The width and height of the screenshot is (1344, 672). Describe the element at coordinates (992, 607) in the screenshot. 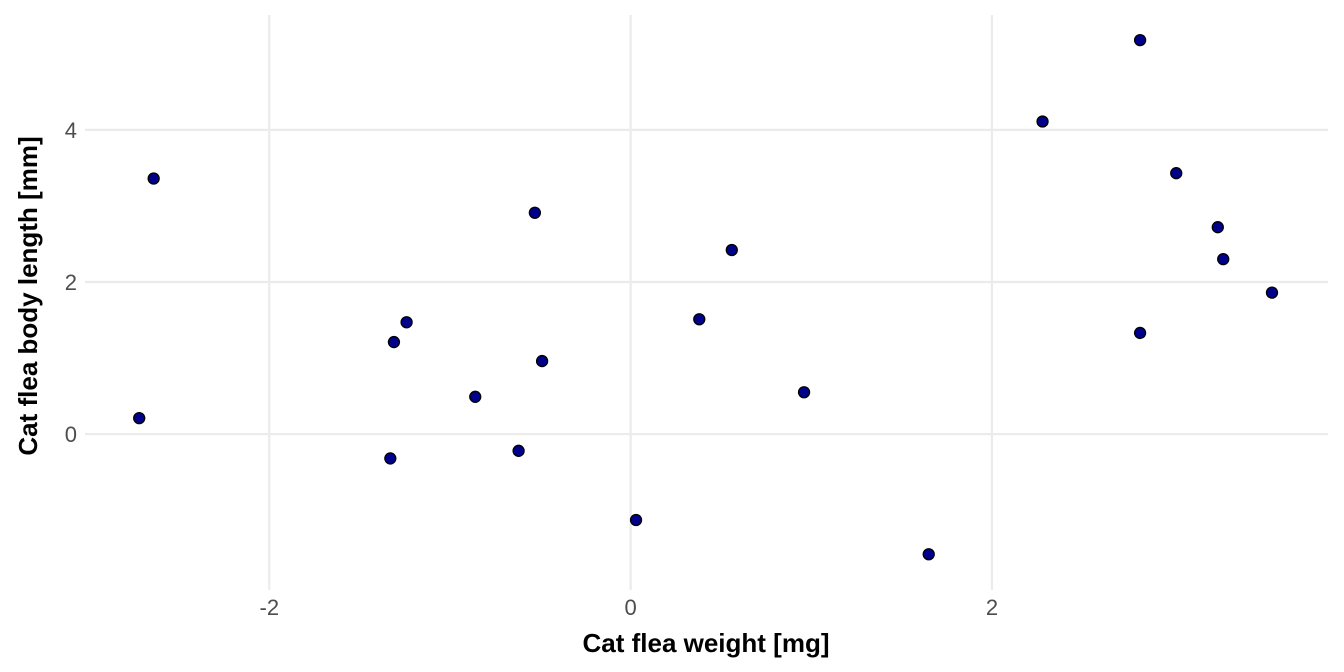

I see `x-tick-label: 2` at that location.